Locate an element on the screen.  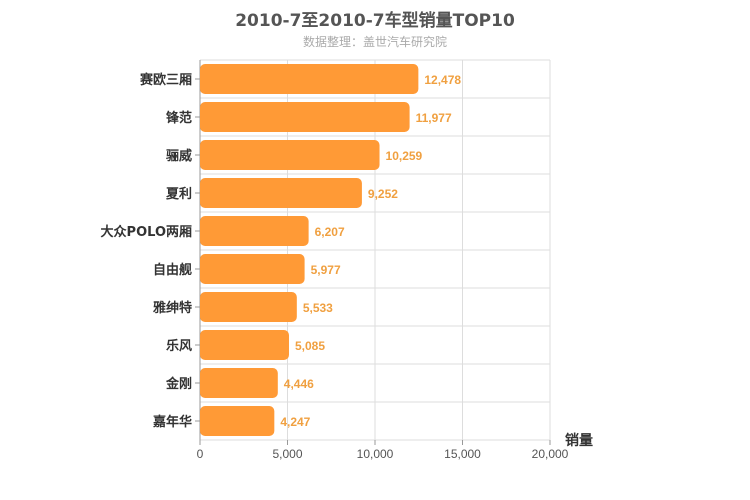
data-label: 11,977 is located at coordinates (434, 118).